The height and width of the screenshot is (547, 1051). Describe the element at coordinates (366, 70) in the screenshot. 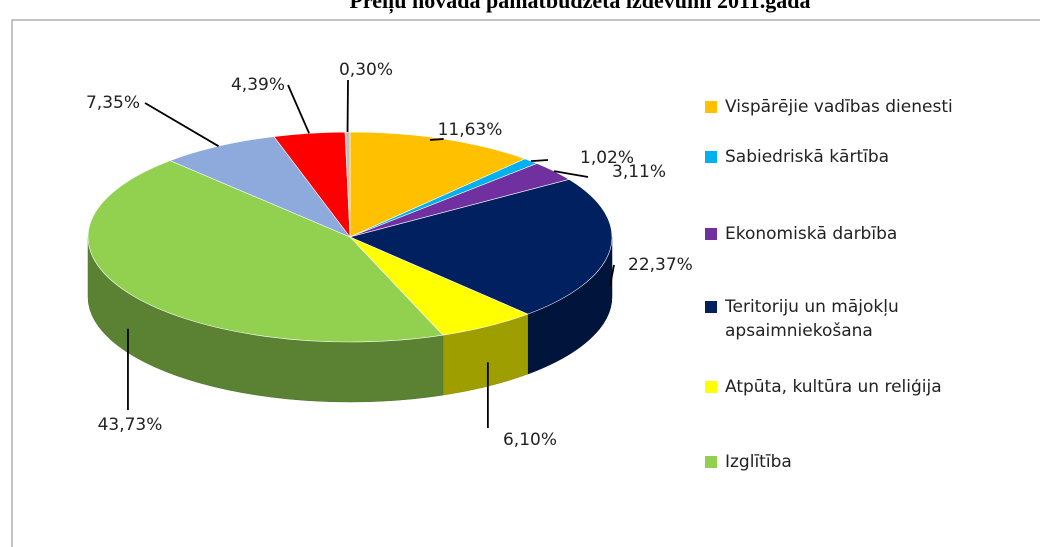

I see `data-label: 0,30%` at that location.